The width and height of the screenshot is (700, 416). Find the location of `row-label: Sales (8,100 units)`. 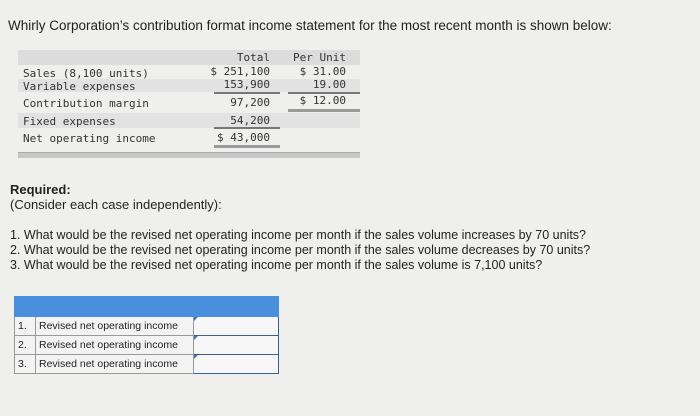

row-label: Sales (8,100 units) is located at coordinates (86, 73).